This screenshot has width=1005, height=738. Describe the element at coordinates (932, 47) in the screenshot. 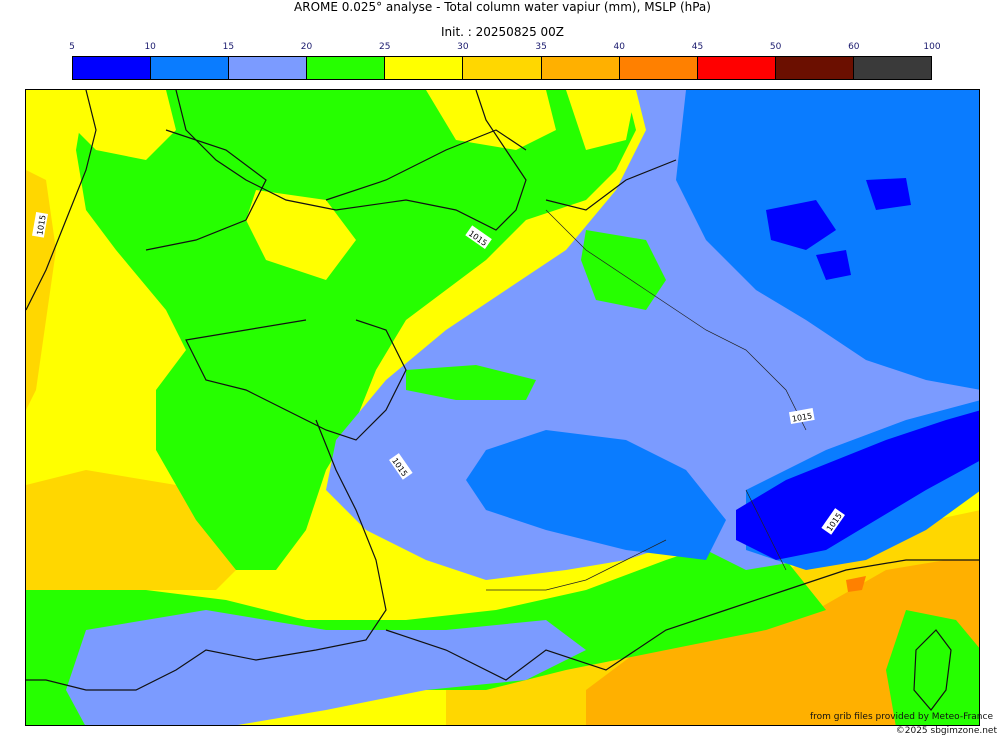

I see `colorbar-tick: 100` at that location.